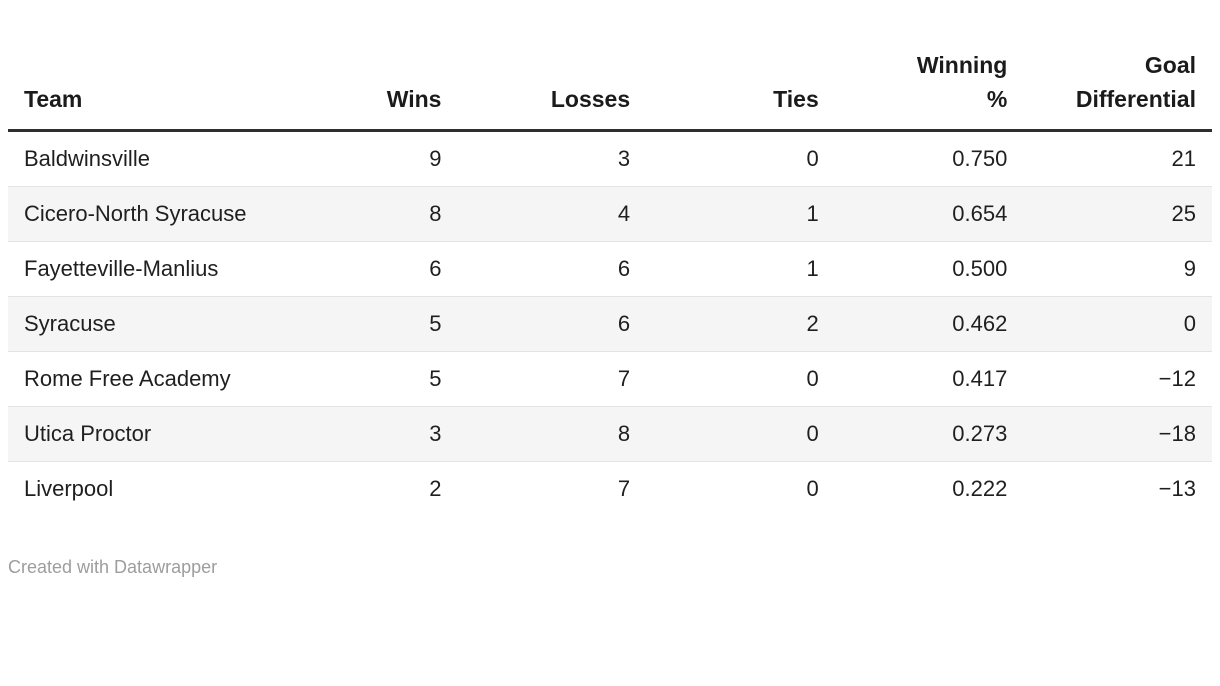 This screenshot has width=1220, height=686. Describe the element at coordinates (1117, 214) in the screenshot. I see `cell-goal-diff: 25` at that location.